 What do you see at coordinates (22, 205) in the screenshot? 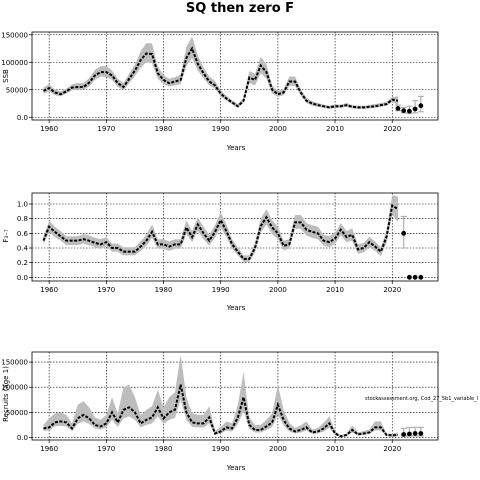
I see `y-tick-label: 1.0` at bounding box center [22, 205].